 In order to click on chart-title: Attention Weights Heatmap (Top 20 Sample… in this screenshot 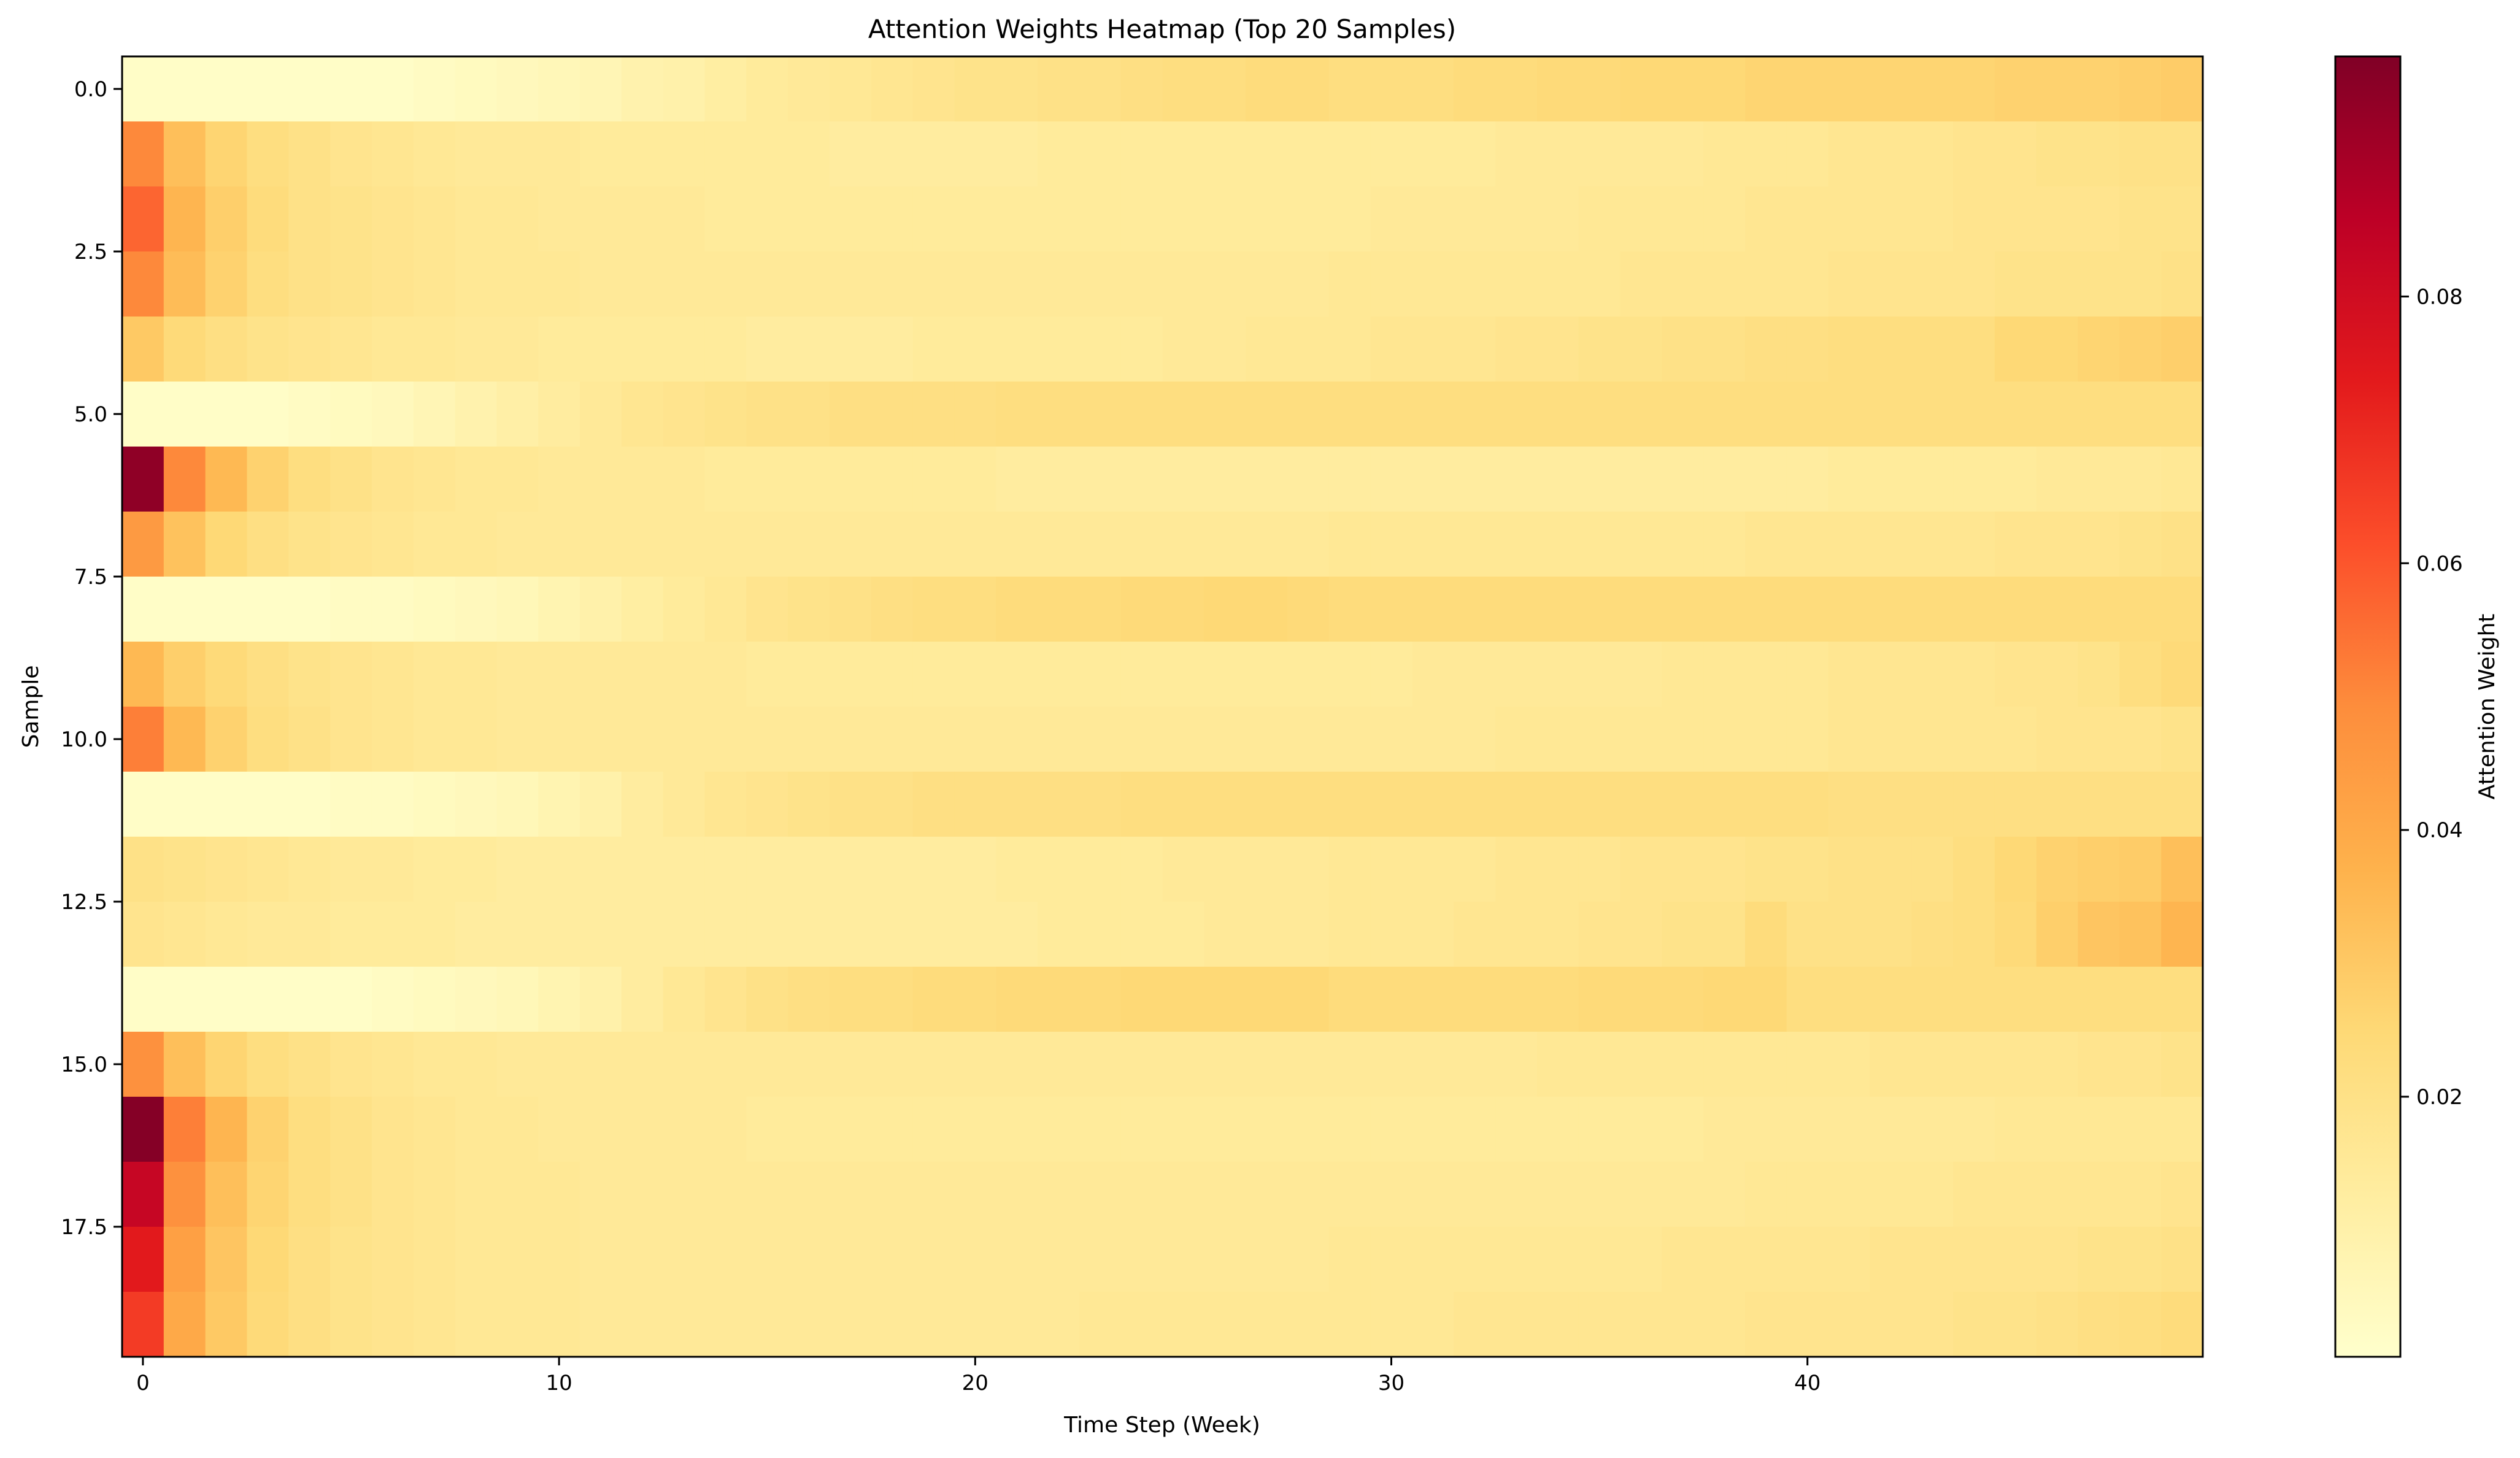, I will do `click(1162, 29)`.